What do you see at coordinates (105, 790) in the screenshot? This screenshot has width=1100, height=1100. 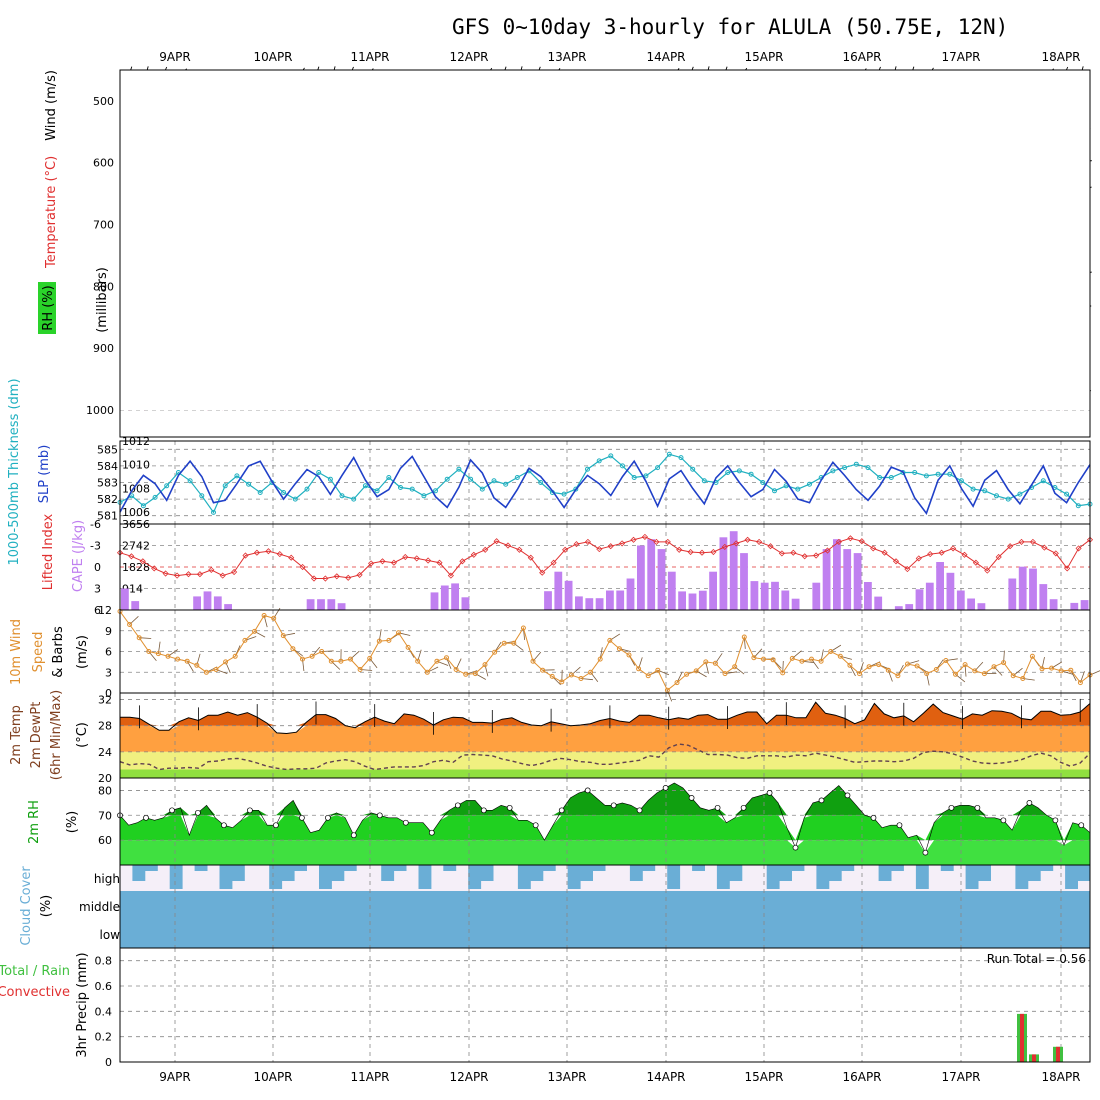 I see `rh-tick-label: 80` at bounding box center [105, 790].